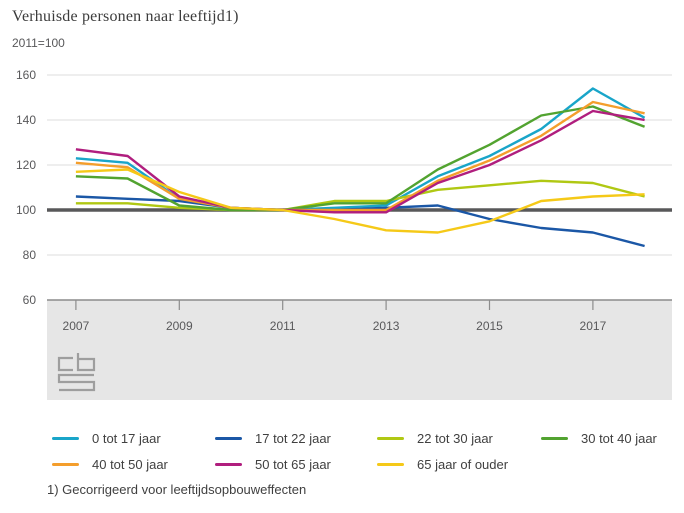 The image size is (684, 513). I want to click on legend-label: 50 tot 65 jaar, so click(293, 464).